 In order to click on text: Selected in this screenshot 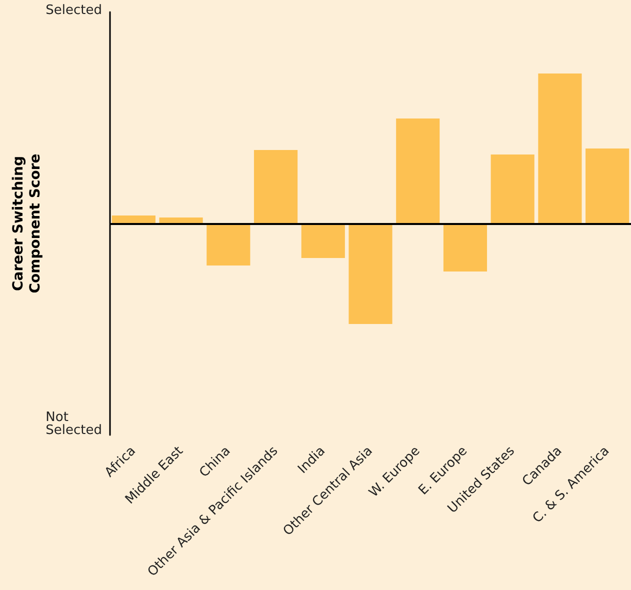, I will do `click(74, 10)`.